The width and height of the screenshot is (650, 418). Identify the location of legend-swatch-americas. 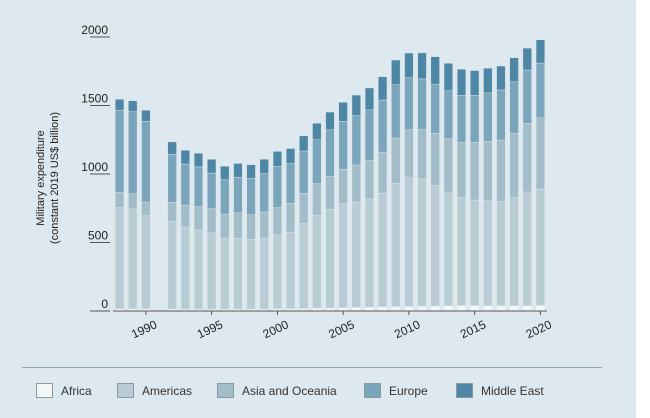
(125, 390).